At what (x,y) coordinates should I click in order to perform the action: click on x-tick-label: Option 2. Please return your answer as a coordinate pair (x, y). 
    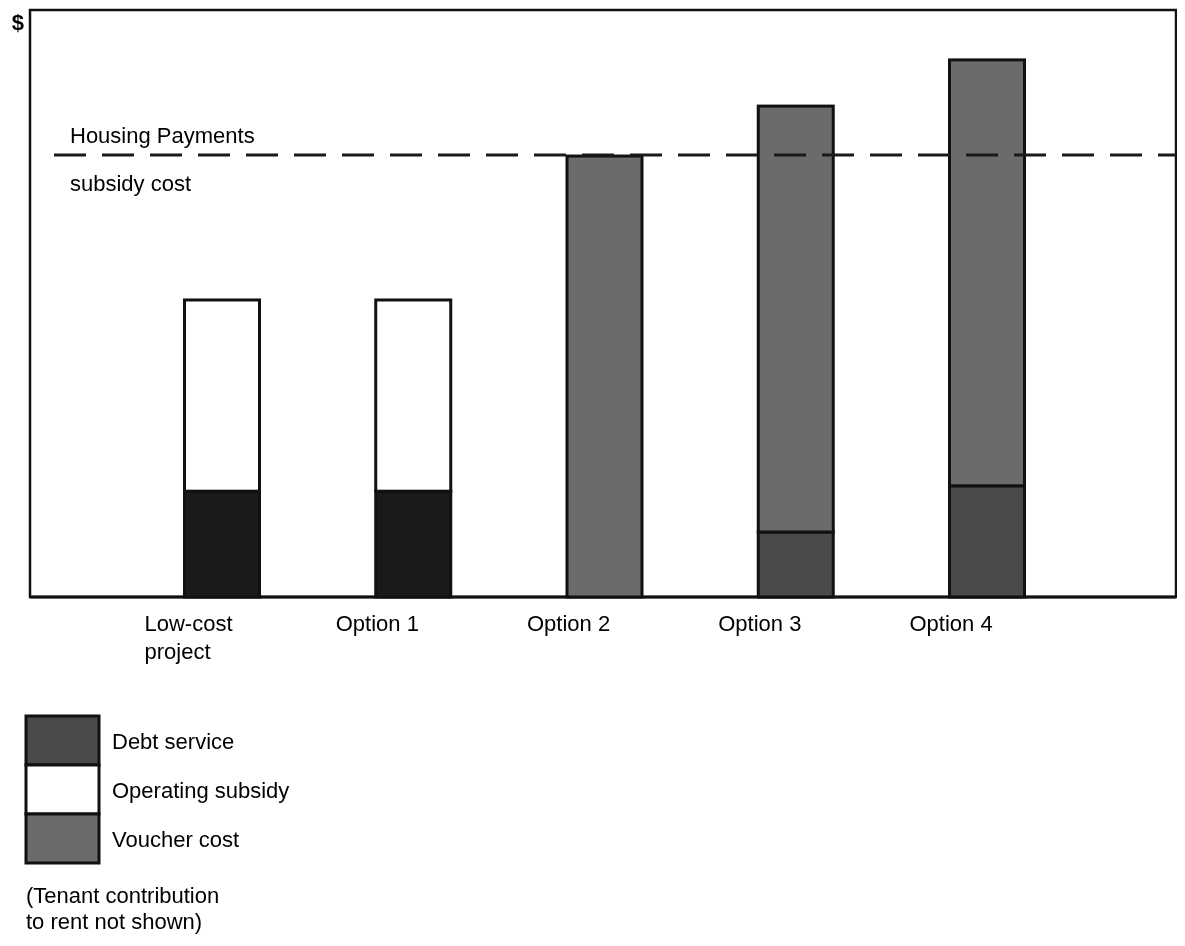
    Looking at the image, I should click on (569, 623).